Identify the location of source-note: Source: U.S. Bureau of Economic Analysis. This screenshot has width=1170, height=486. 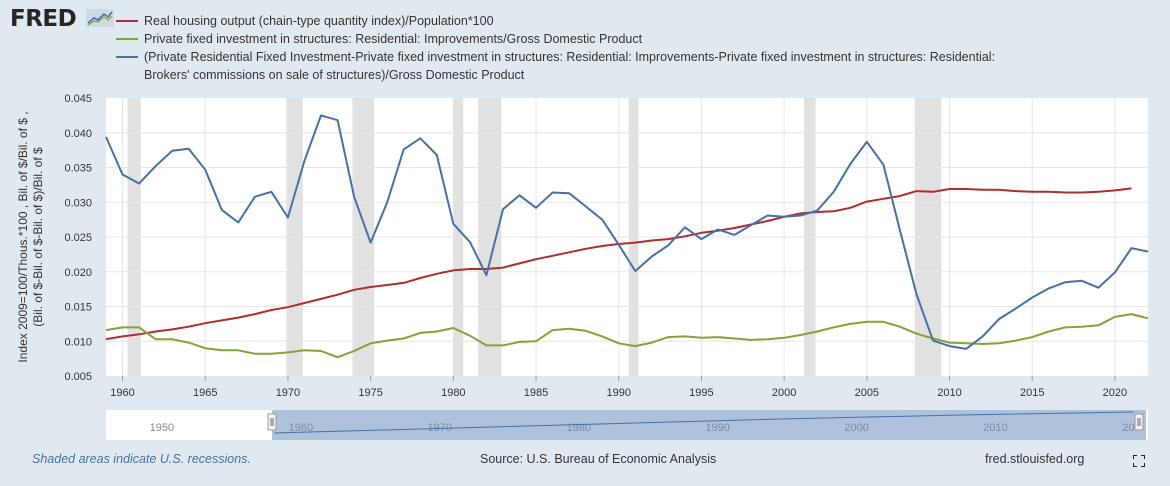
(598, 459).